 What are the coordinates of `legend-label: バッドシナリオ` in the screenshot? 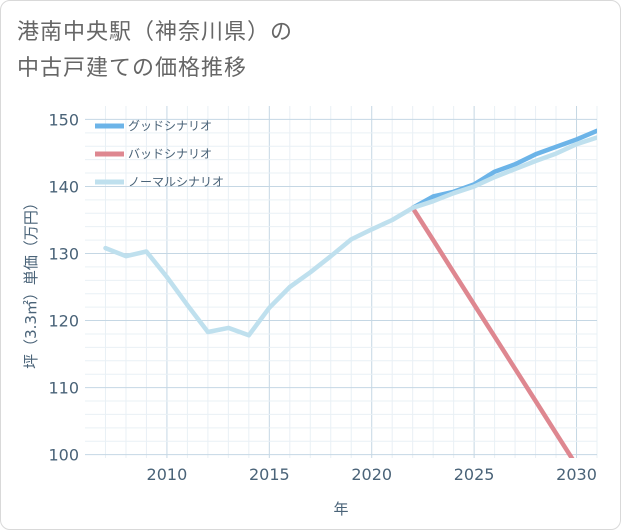 It's located at (170, 154).